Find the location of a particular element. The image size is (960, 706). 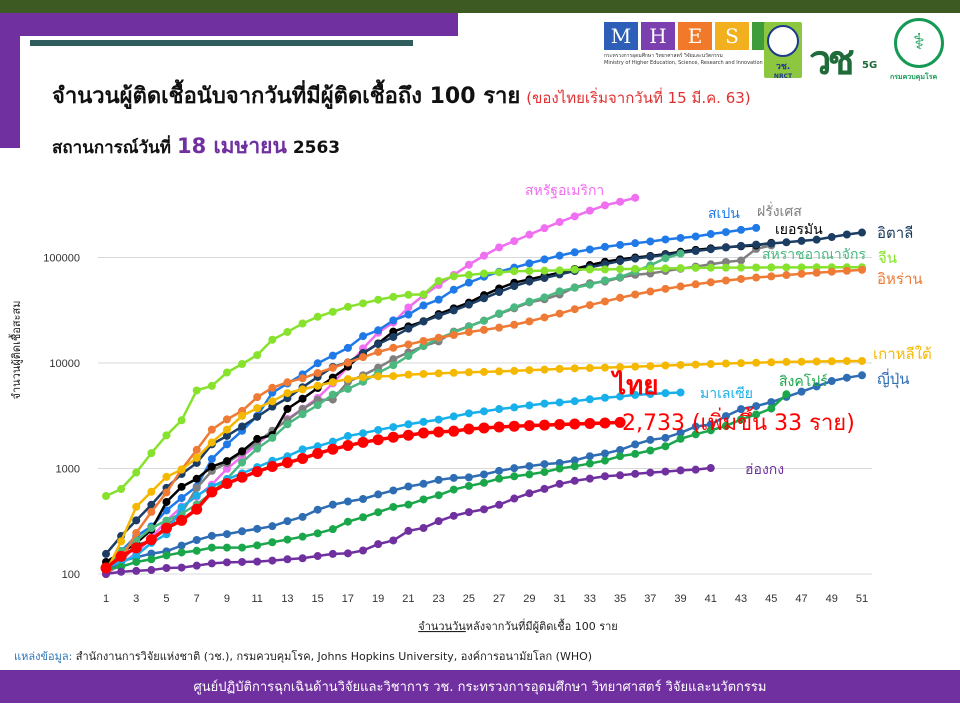

x-tick-label: 43 is located at coordinates (741, 599).